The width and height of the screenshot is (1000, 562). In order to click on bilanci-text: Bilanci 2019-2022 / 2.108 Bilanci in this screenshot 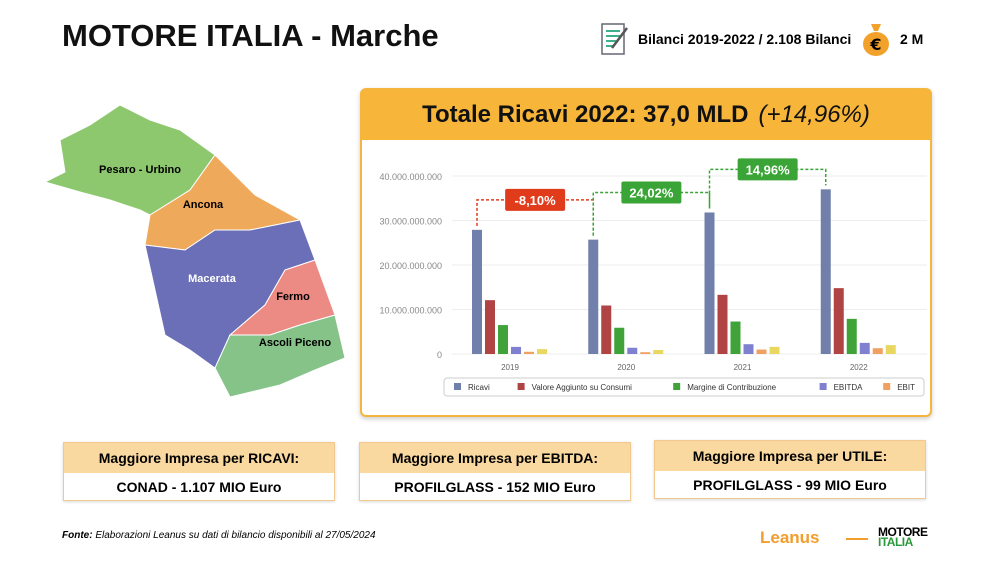, I will do `click(745, 39)`.